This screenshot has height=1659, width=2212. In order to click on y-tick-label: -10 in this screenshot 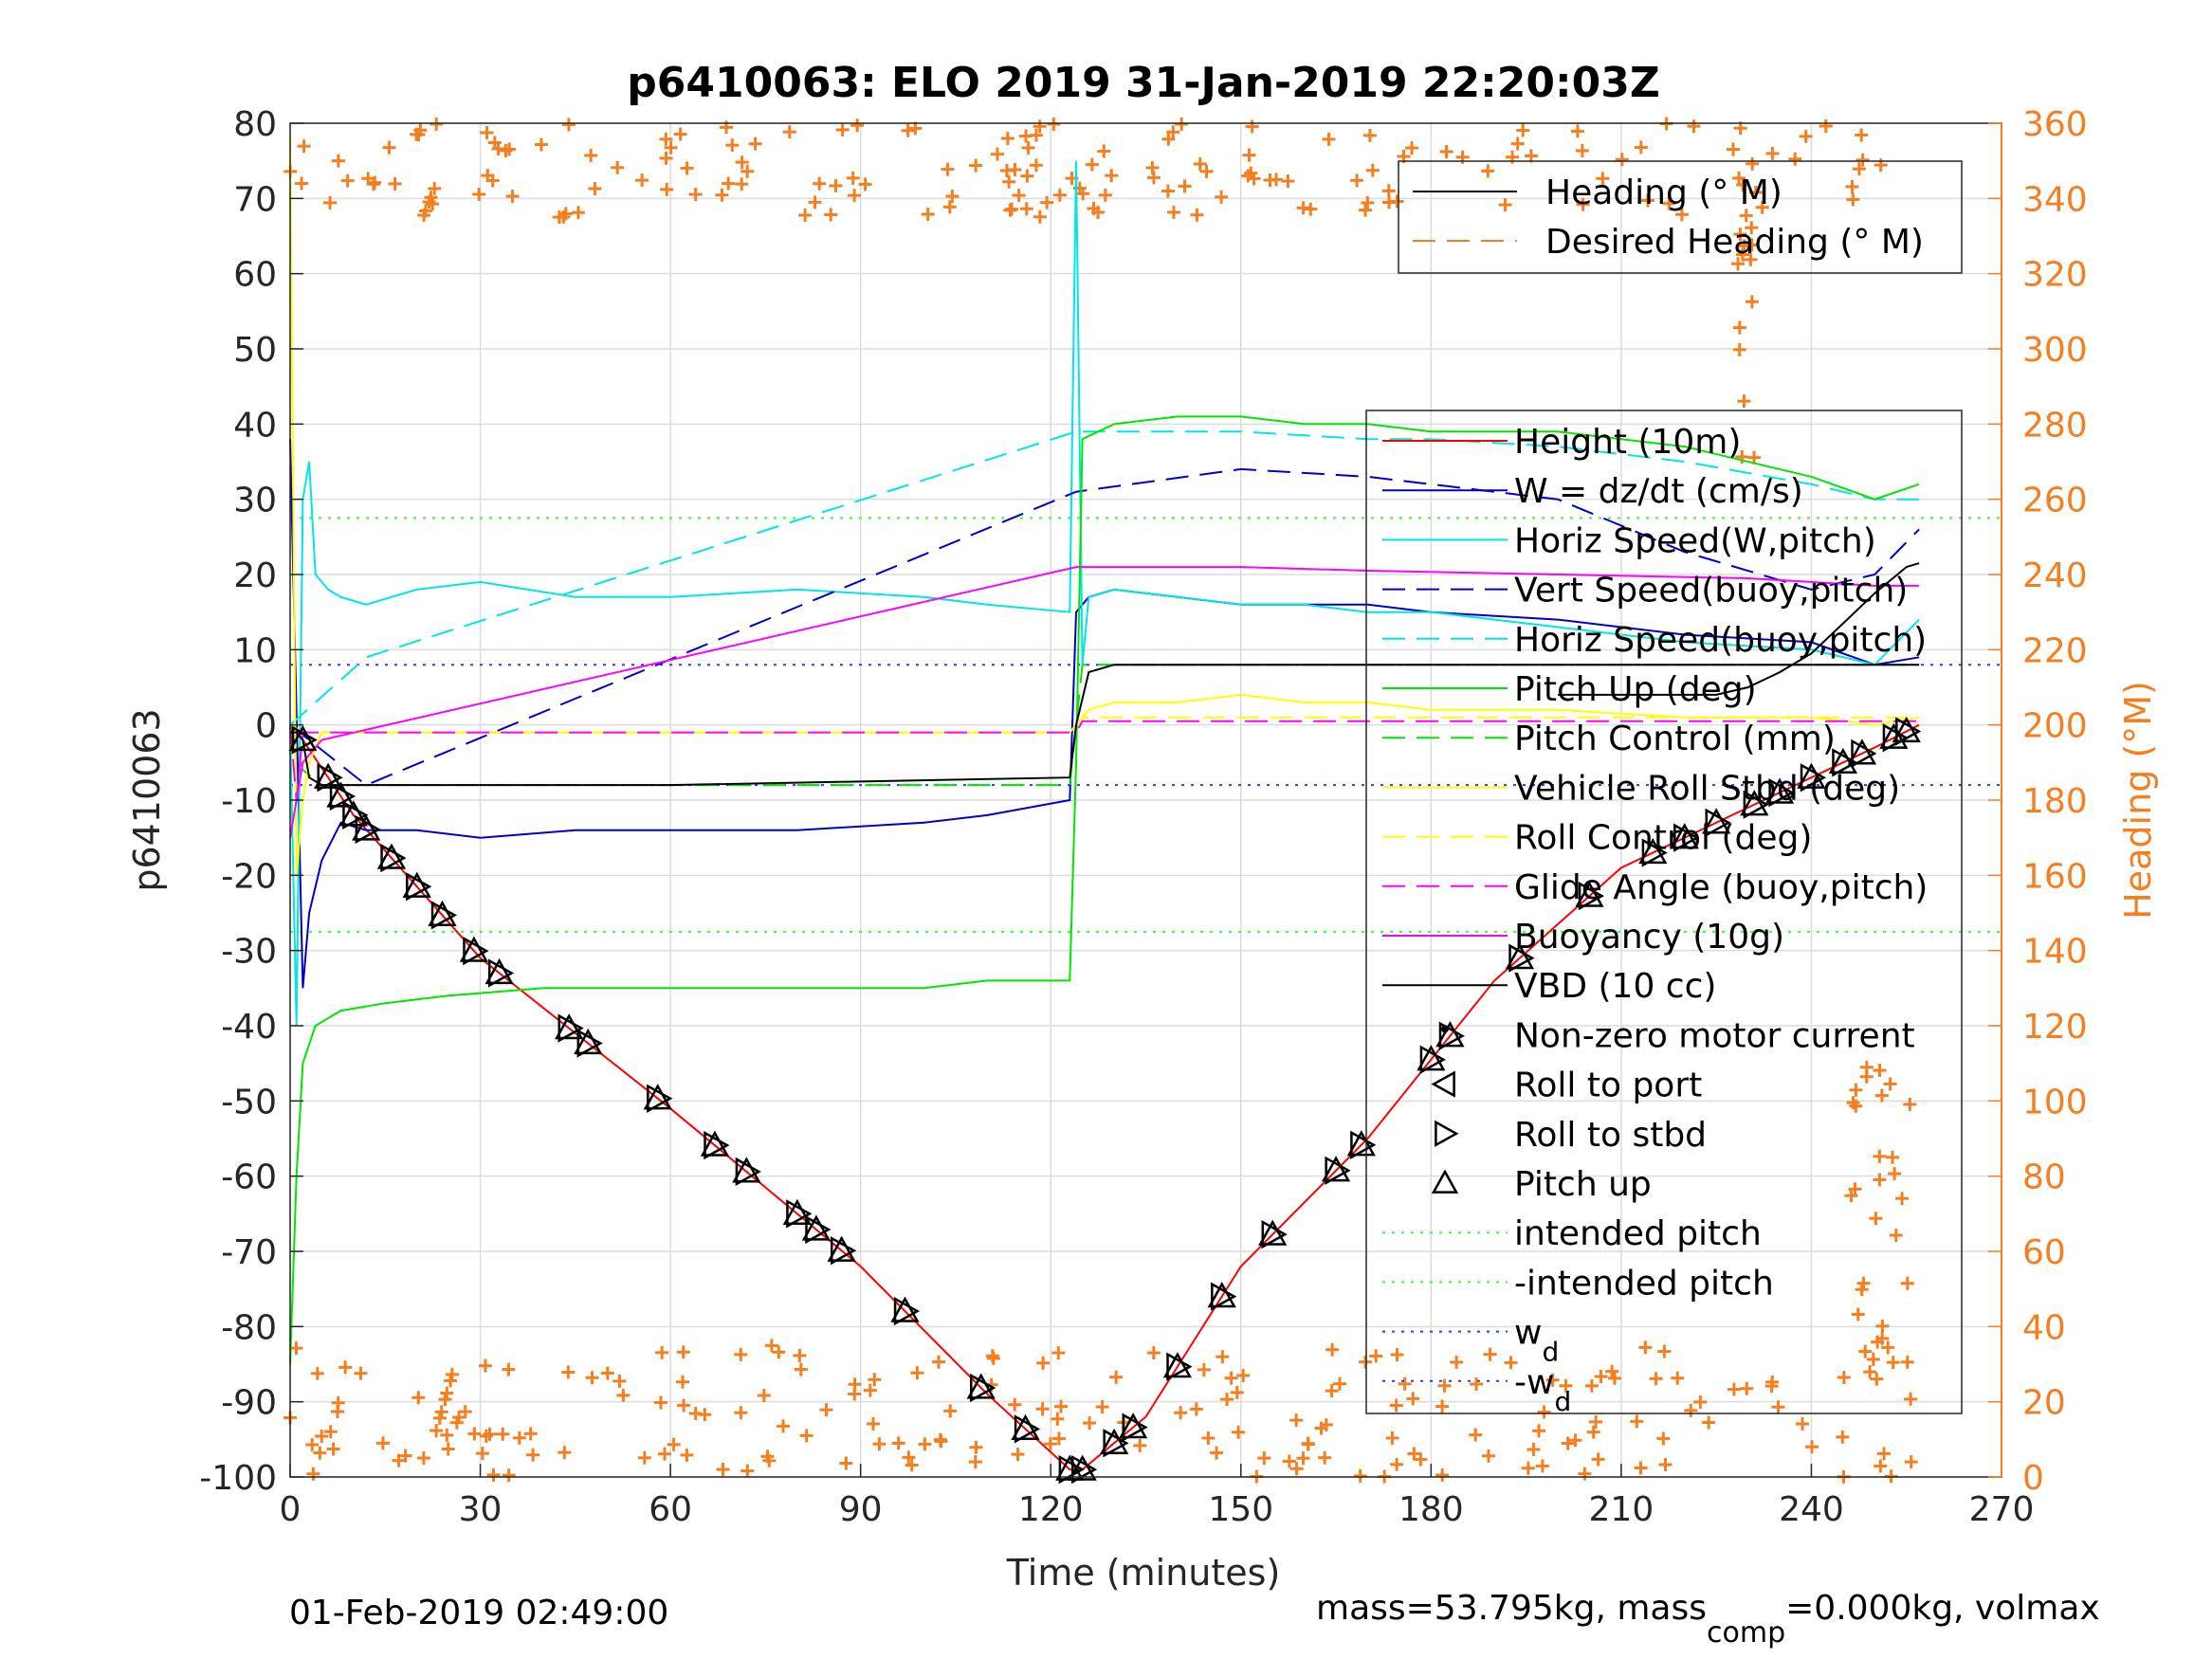, I will do `click(249, 801)`.